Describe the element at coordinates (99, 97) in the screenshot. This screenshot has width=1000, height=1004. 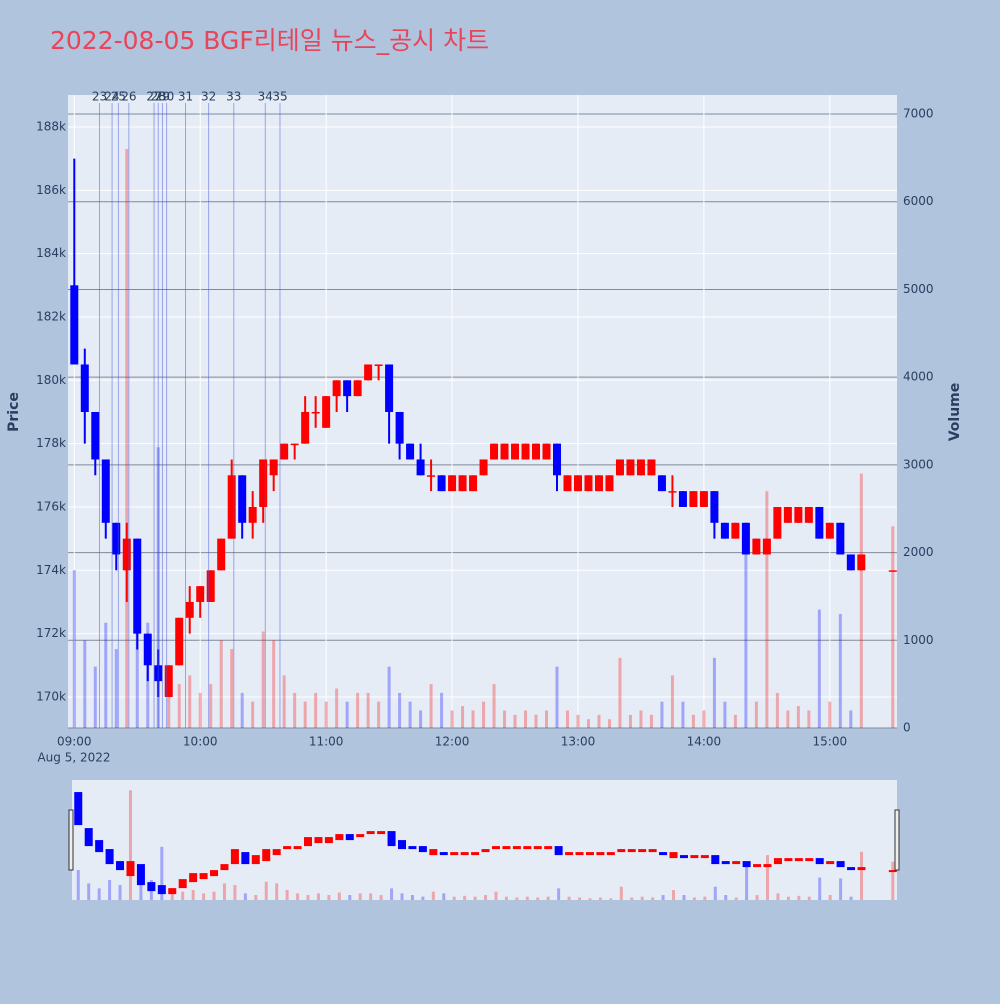
I see `annotation-label: 23` at that location.